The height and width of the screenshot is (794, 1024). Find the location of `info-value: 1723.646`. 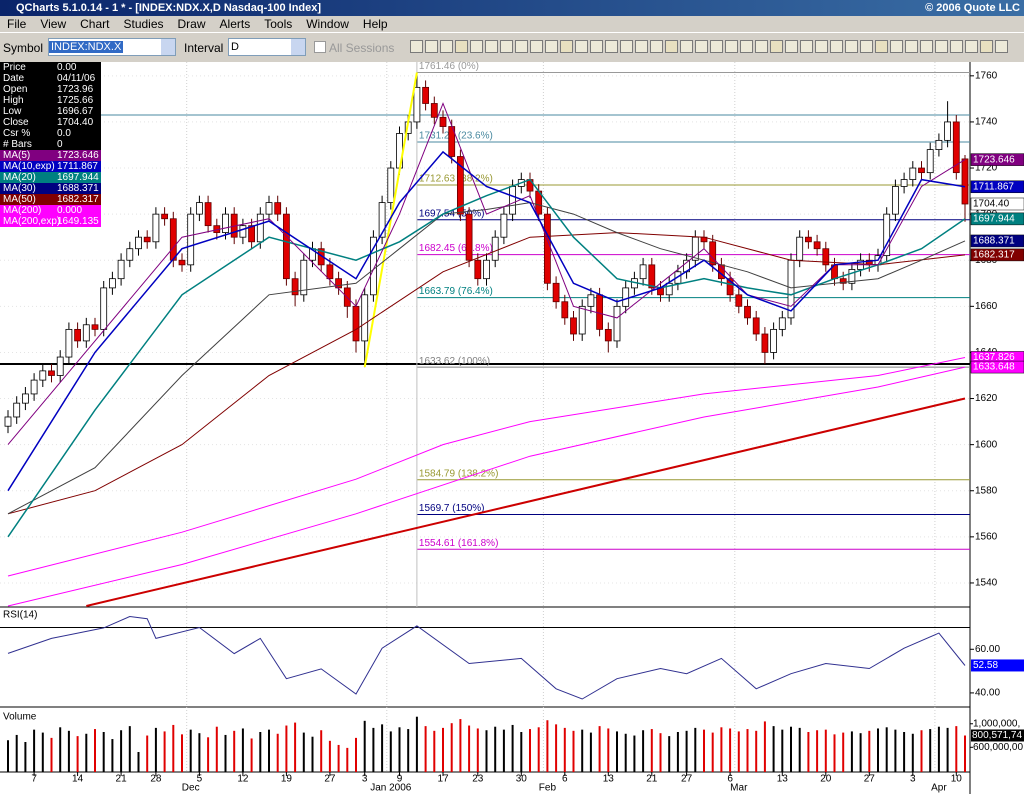

info-value: 1723.646 is located at coordinates (78, 155).